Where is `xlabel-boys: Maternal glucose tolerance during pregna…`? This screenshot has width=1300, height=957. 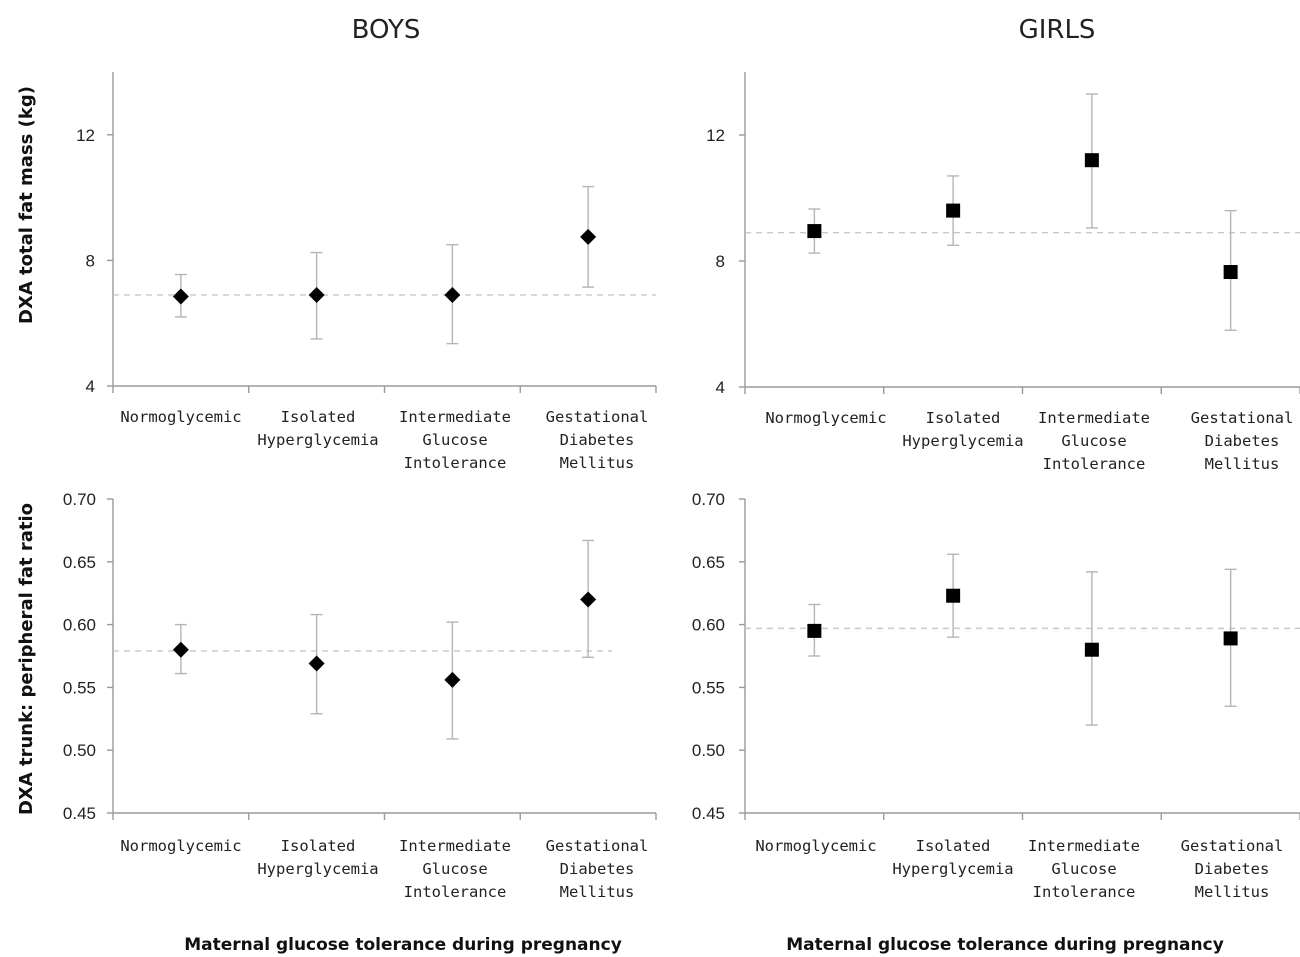
xlabel-boys: Maternal glucose tolerance during pregna… is located at coordinates (403, 945).